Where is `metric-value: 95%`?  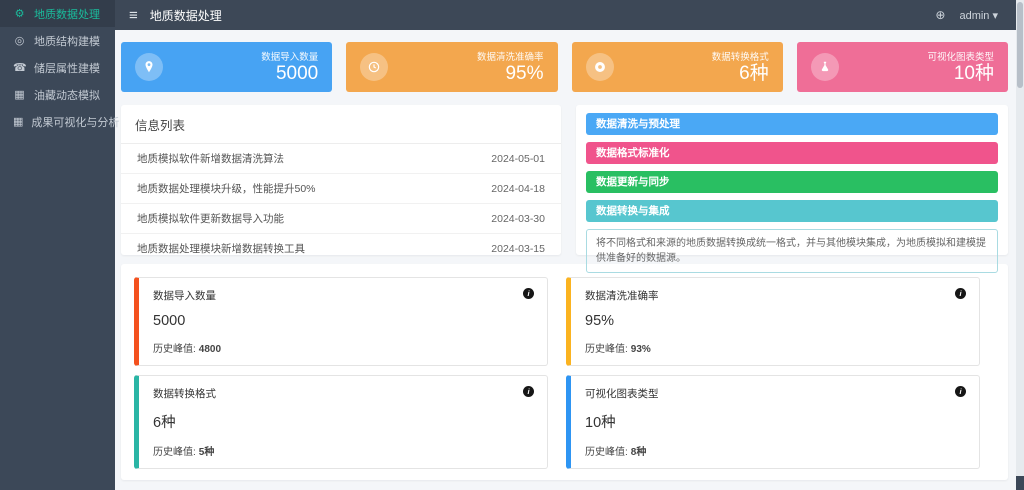
metric-value: 95% is located at coordinates (600, 321).